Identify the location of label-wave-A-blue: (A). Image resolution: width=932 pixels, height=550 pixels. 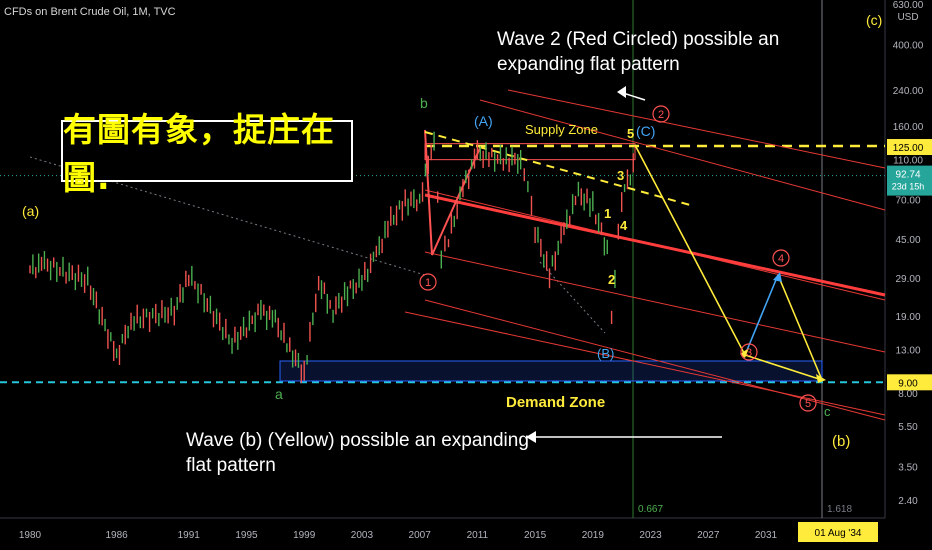
(483, 121).